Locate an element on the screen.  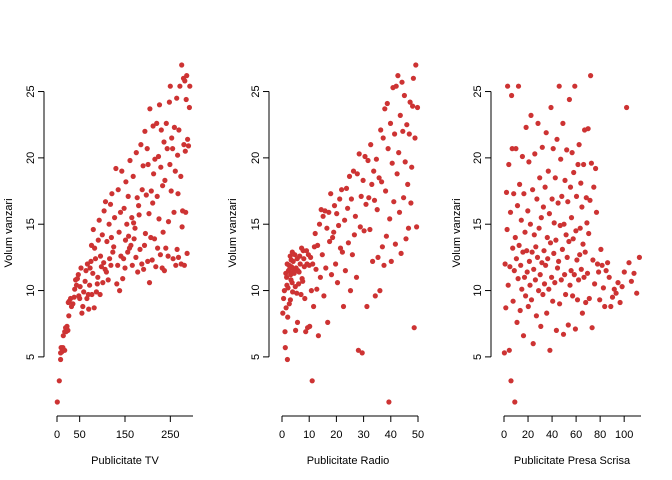
x-tick-label-print-4: 80 is located at coordinates (600, 435).